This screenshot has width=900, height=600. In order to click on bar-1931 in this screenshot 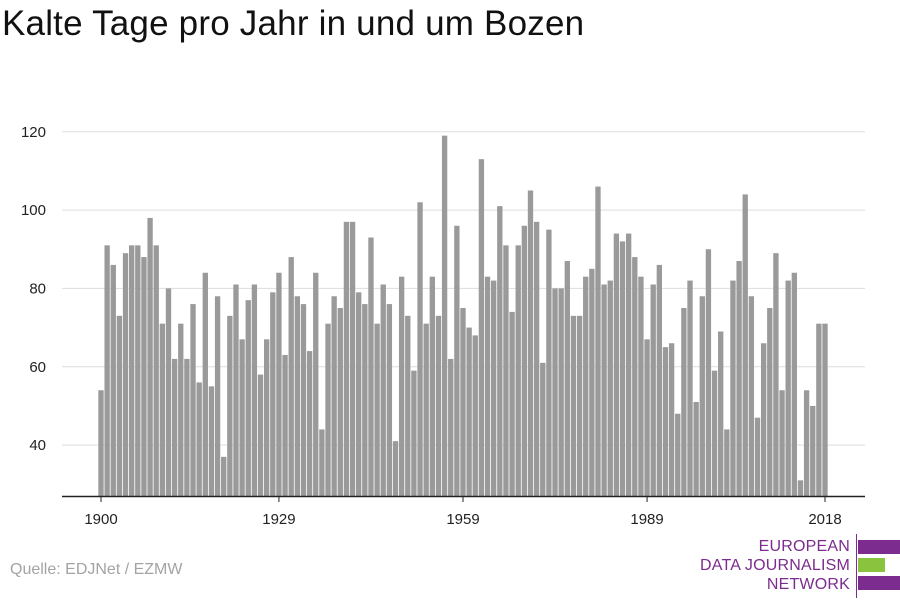, I will do `click(291, 376)`.